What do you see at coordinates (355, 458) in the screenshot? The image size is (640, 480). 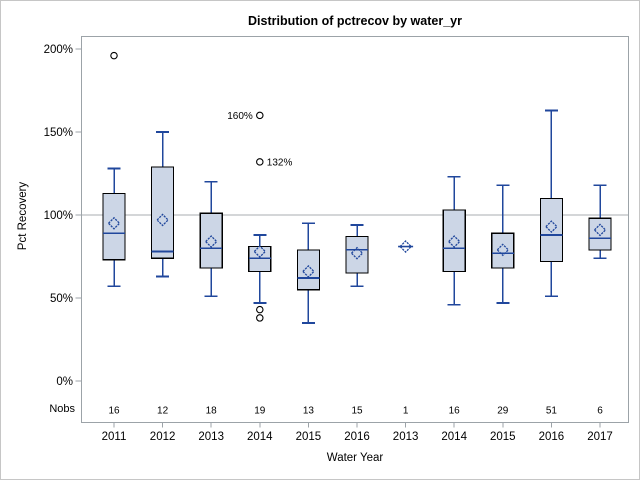 I see `x-axis-title: Water Year` at bounding box center [355, 458].